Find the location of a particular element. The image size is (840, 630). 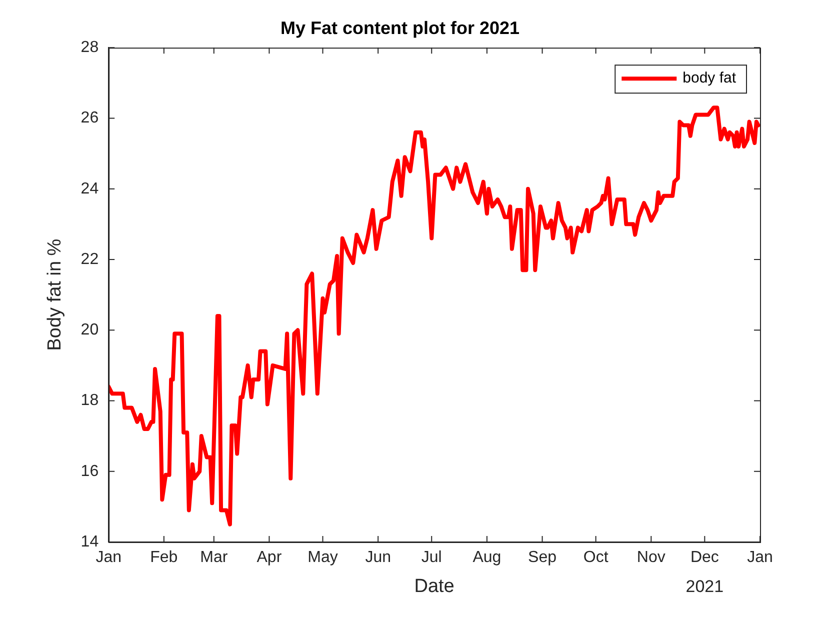

x-tick-label: Jun is located at coordinates (378, 557).